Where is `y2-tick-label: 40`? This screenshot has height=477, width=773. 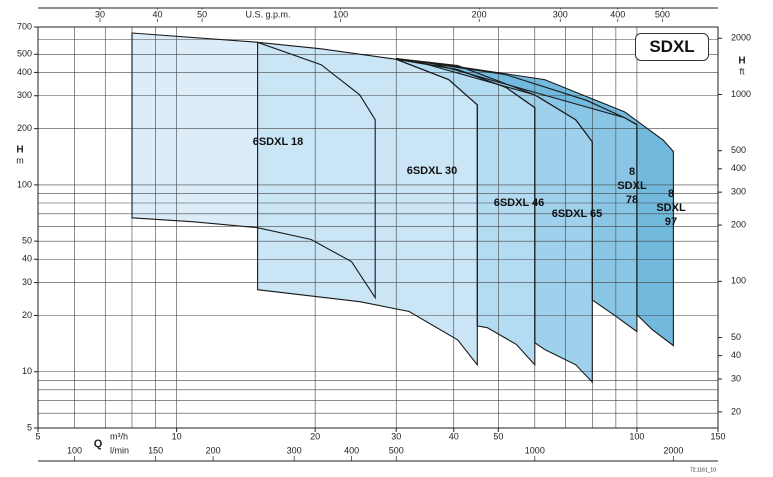
y2-tick-label: 40 is located at coordinates (736, 355).